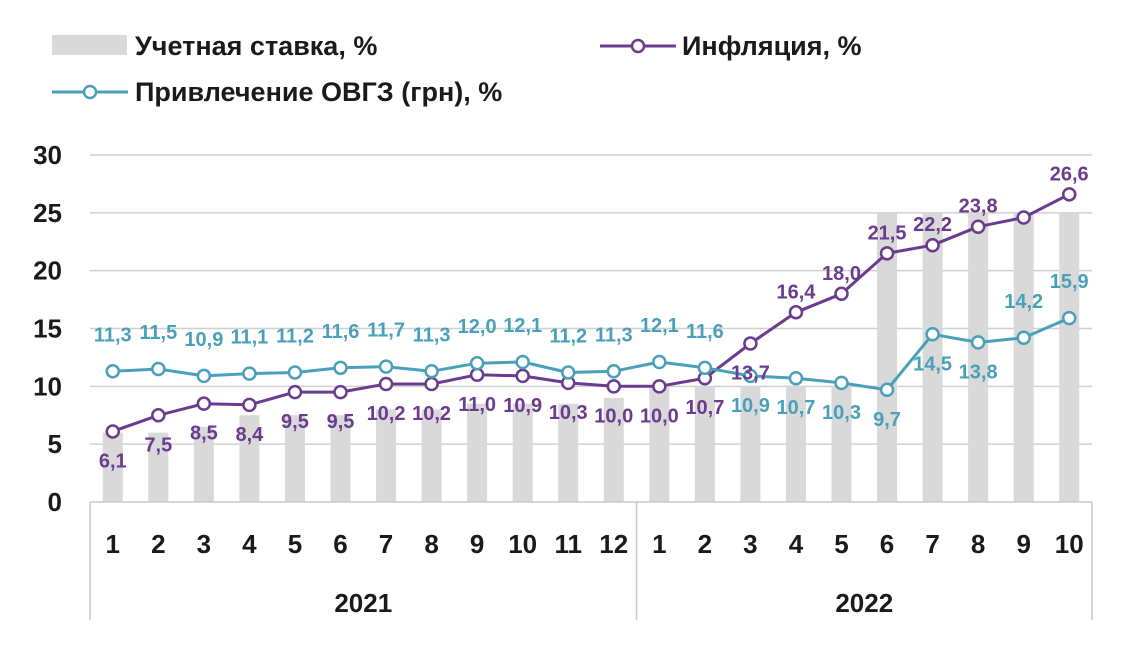  Describe the element at coordinates (47, 213) in the screenshot. I see `y-tick-label: 25` at that location.